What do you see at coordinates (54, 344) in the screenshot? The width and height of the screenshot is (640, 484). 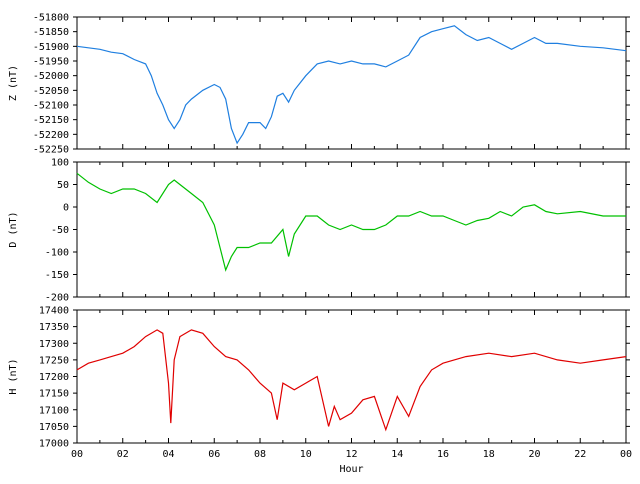 I see `y-tick-label: 17300` at bounding box center [54, 344].